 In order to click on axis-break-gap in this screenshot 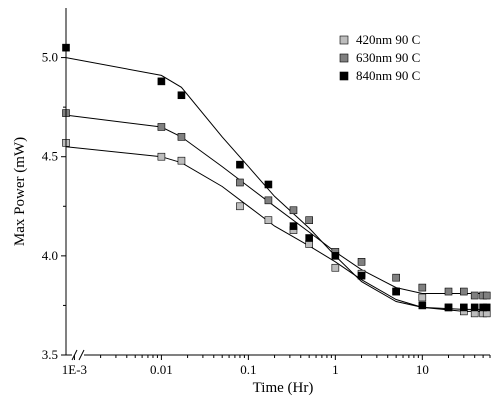, I will do `click(78, 355)`.